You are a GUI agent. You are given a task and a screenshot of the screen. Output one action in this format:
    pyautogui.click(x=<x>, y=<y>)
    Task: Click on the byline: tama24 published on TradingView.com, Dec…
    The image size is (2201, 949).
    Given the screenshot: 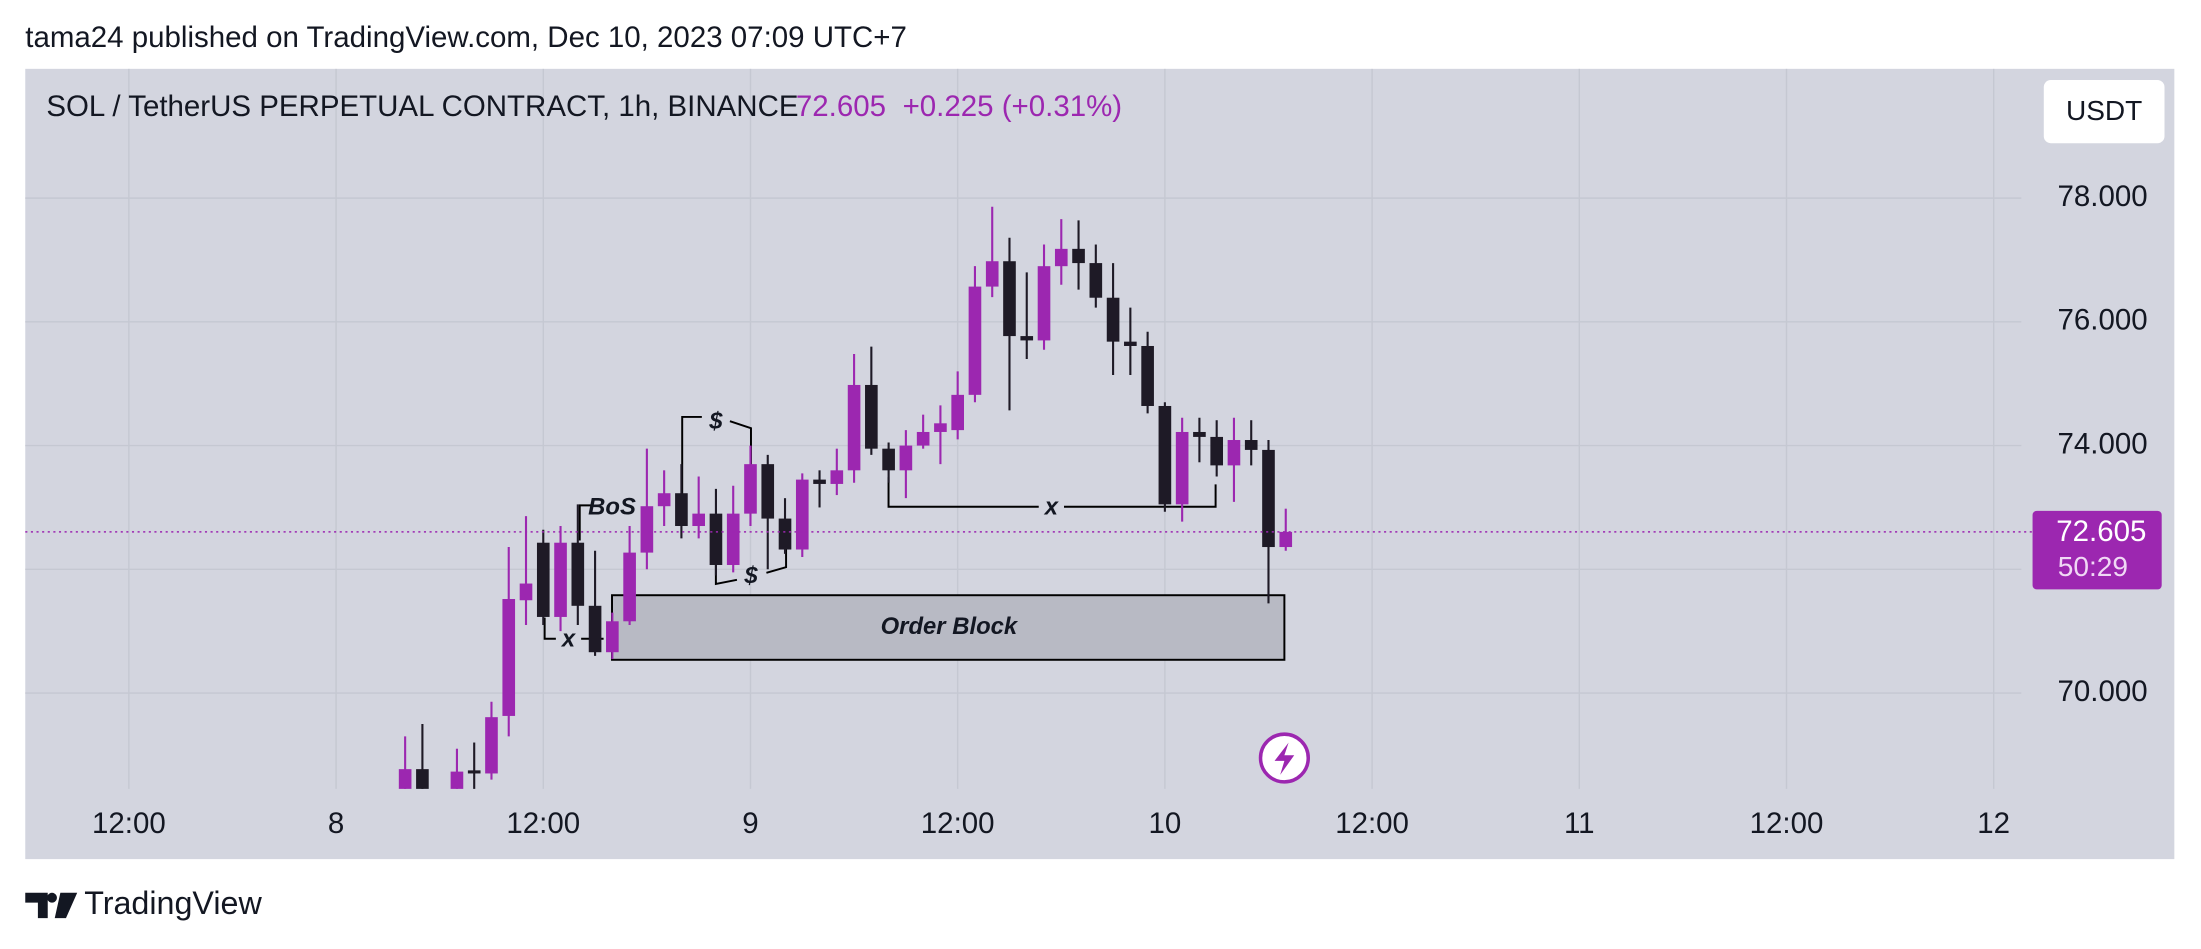 What is the action you would take?
    pyautogui.click(x=466, y=37)
    